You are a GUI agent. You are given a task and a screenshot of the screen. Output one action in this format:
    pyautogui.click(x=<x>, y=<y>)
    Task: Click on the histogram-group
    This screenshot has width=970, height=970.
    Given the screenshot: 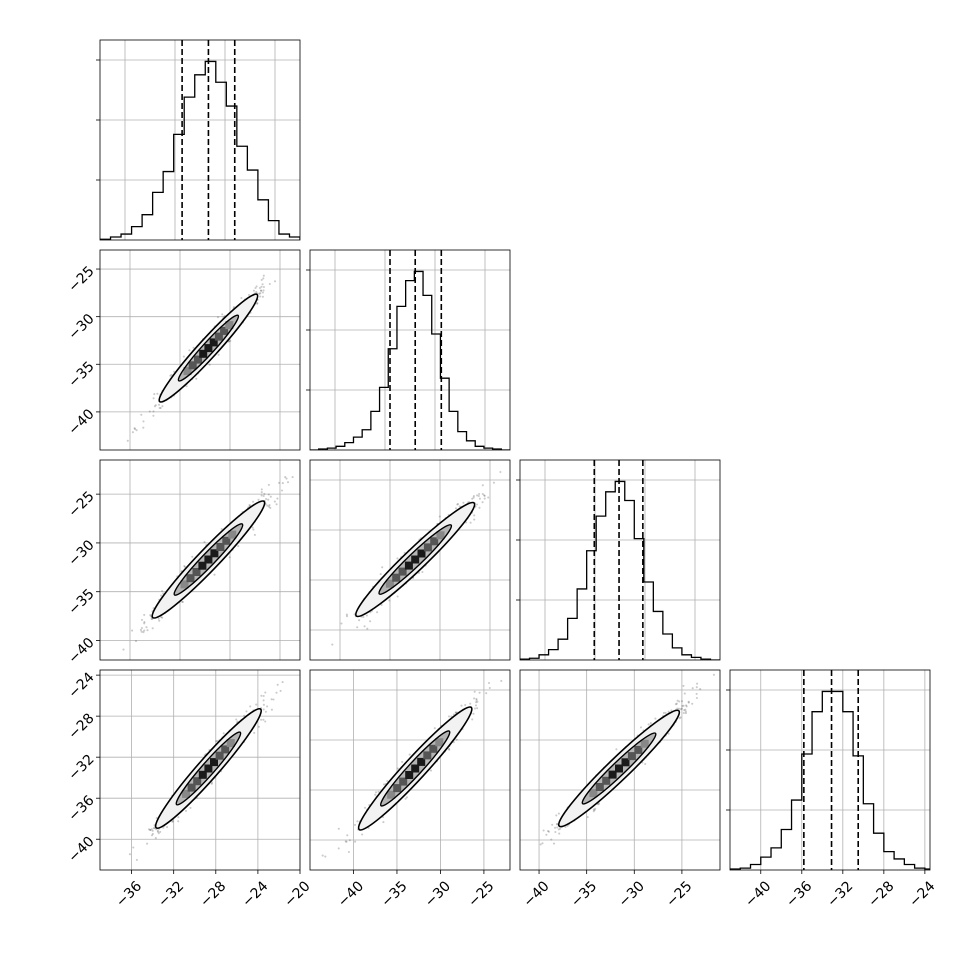 What is the action you would take?
    pyautogui.click(x=410, y=360)
    